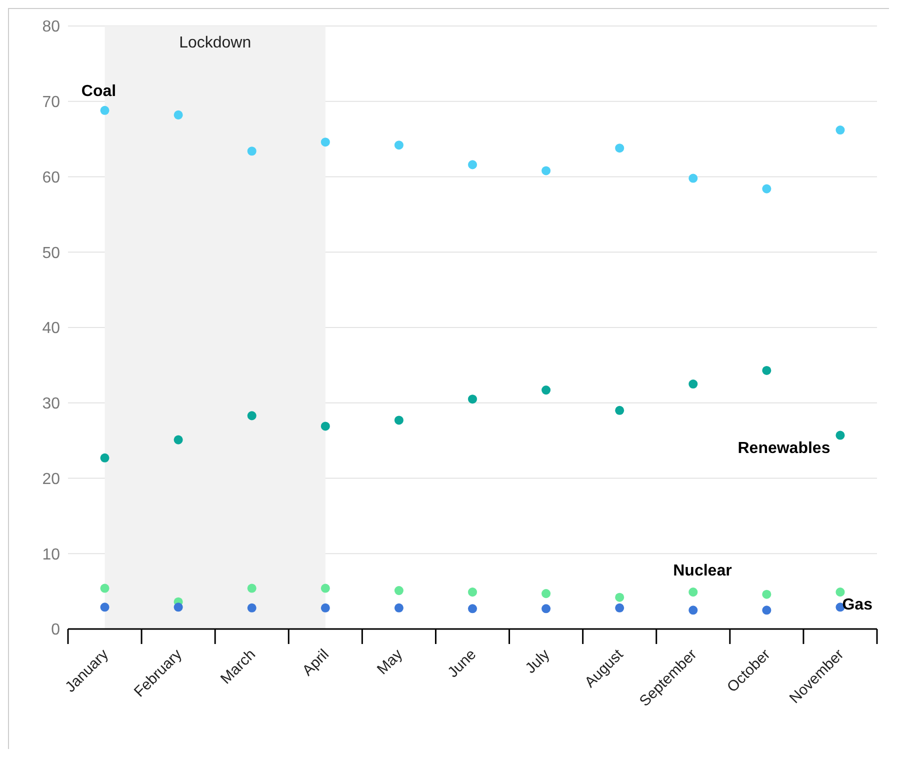 The width and height of the screenshot is (907, 762). I want to click on y-tick-label: 40, so click(51, 329).